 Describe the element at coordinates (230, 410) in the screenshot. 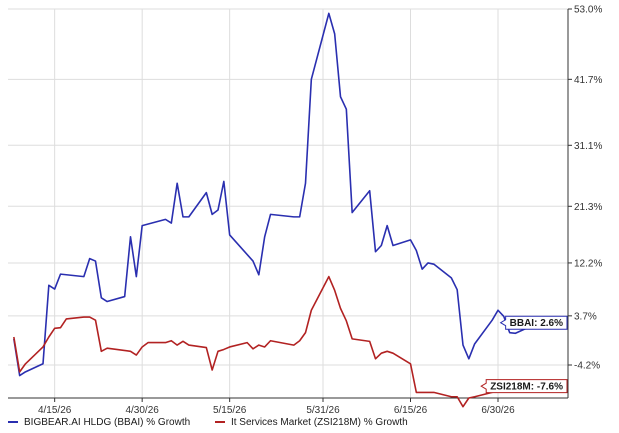

I see `x-tick-label-2: 5/15/26` at that location.